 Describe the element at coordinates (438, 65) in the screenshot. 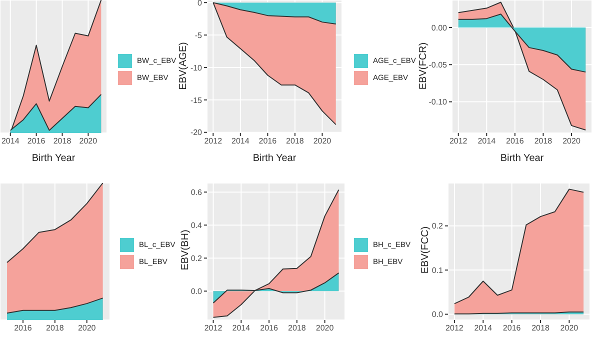

I see `y-tick-label: -0.05` at that location.